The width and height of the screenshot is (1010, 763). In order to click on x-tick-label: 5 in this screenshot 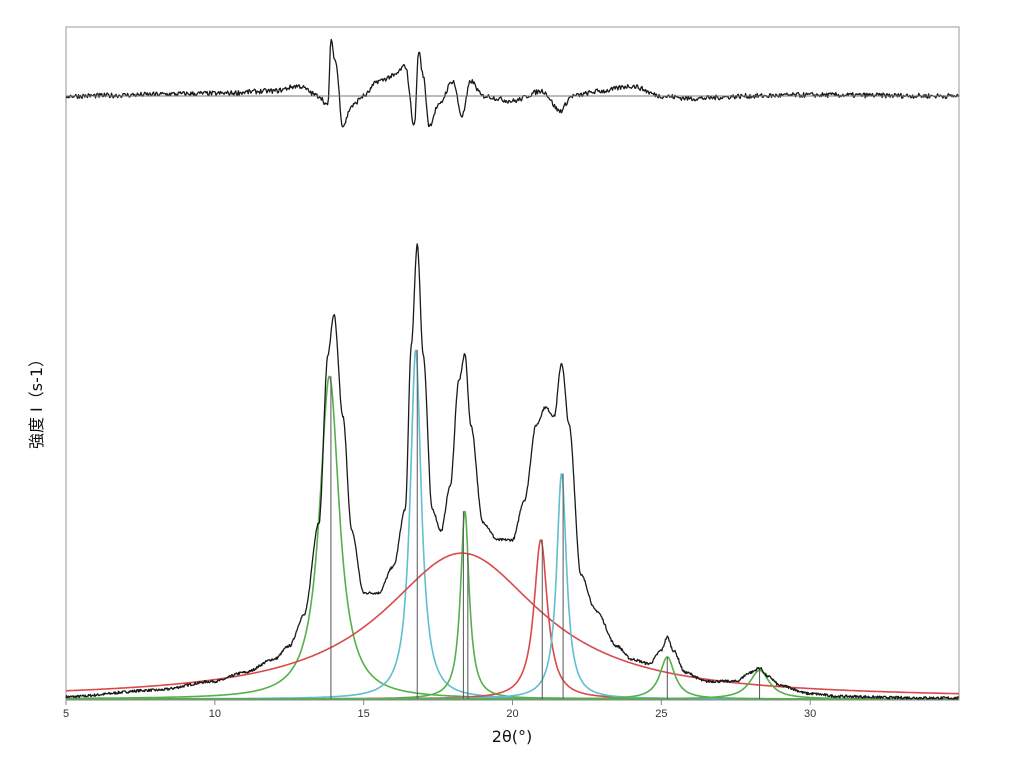, I will do `click(66, 714)`.